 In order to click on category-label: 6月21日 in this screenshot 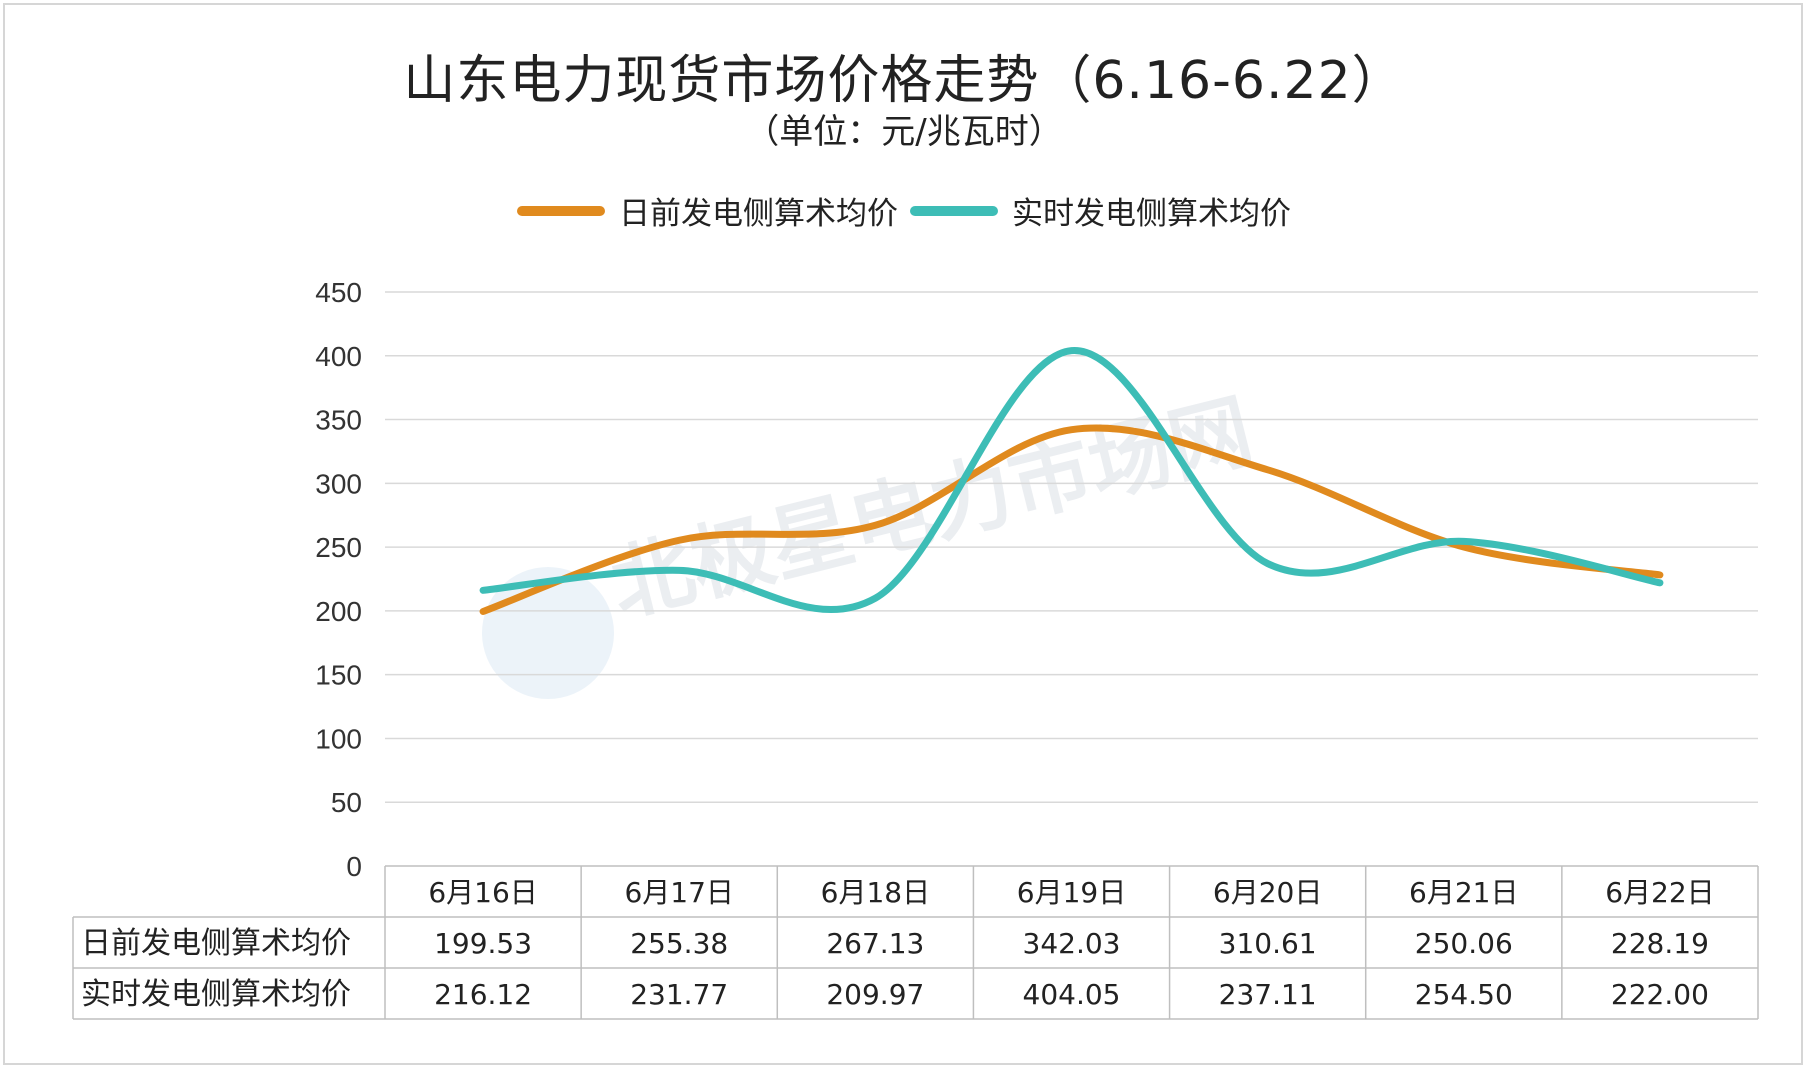, I will do `click(1463, 892)`.